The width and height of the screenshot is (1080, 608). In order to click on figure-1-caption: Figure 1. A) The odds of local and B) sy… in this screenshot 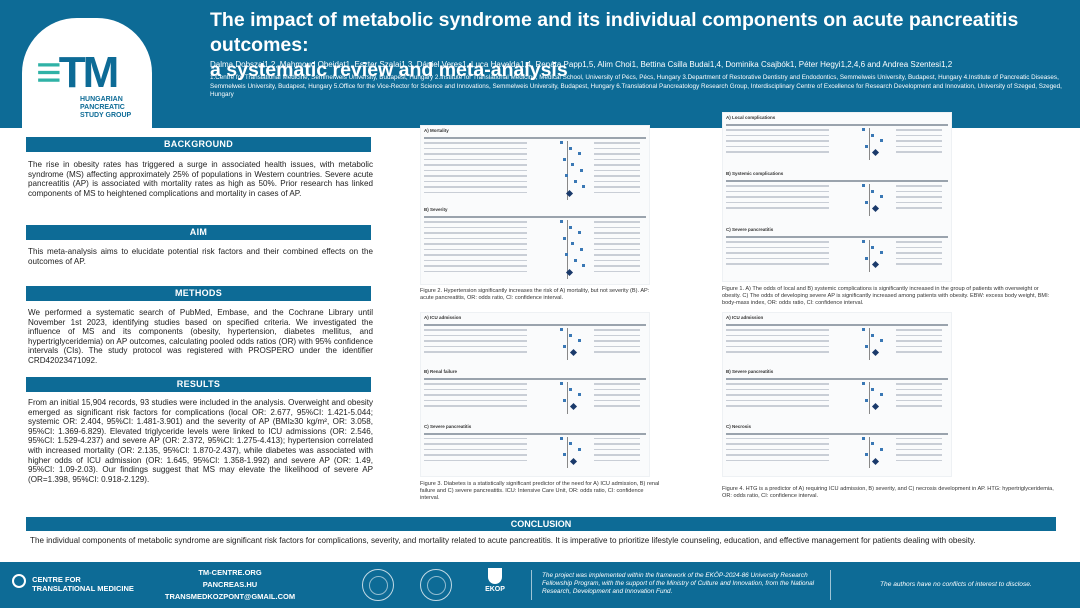, I will do `click(886, 296)`.